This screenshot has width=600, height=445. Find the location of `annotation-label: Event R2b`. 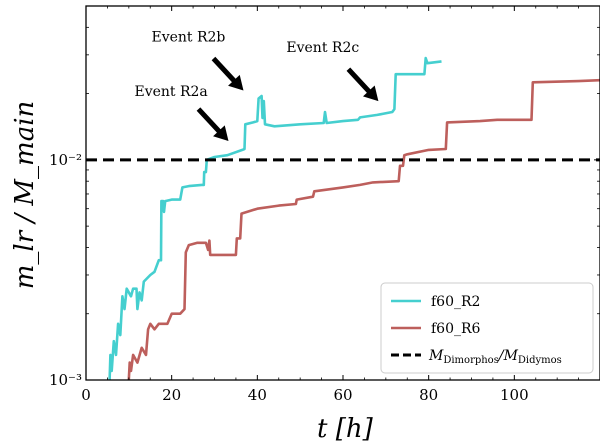

annotation-label: Event R2b is located at coordinates (188, 38).